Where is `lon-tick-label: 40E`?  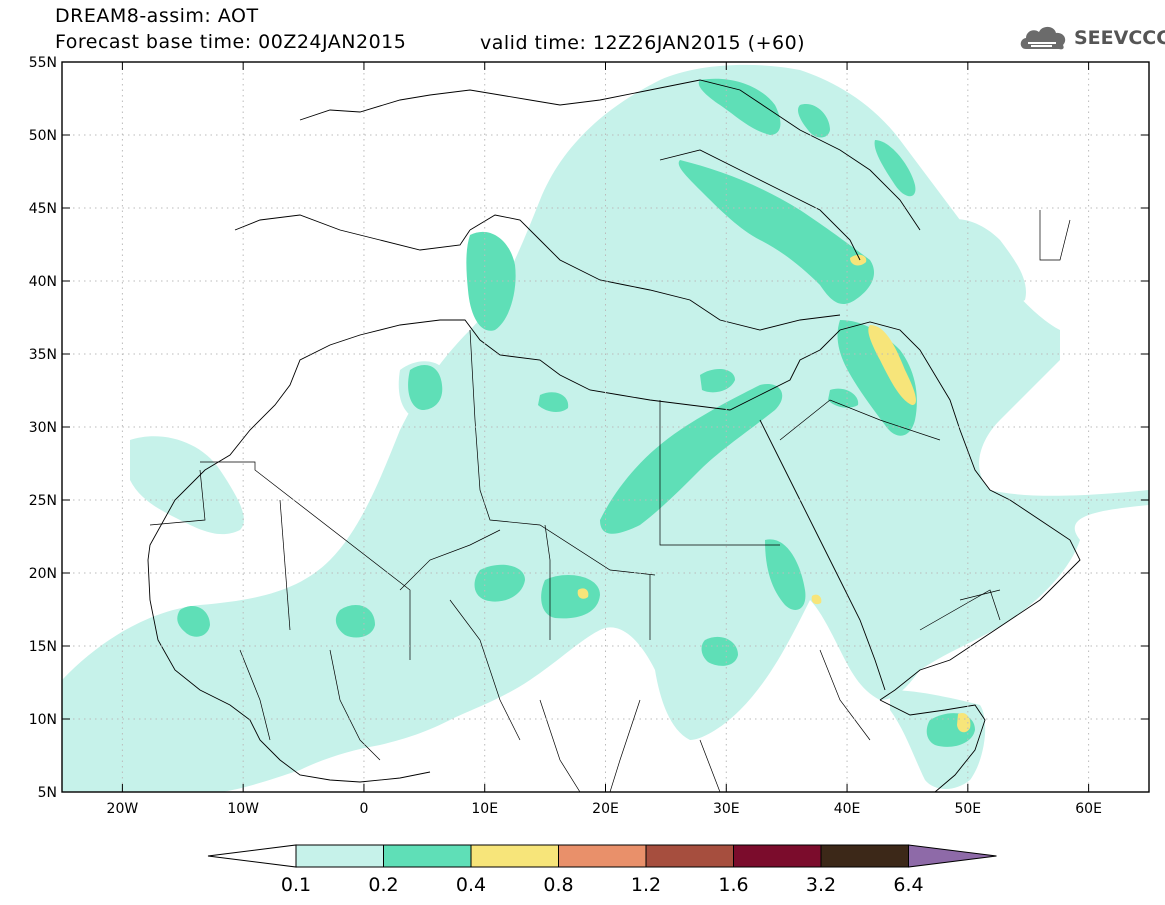 lon-tick-label: 40E is located at coordinates (847, 809).